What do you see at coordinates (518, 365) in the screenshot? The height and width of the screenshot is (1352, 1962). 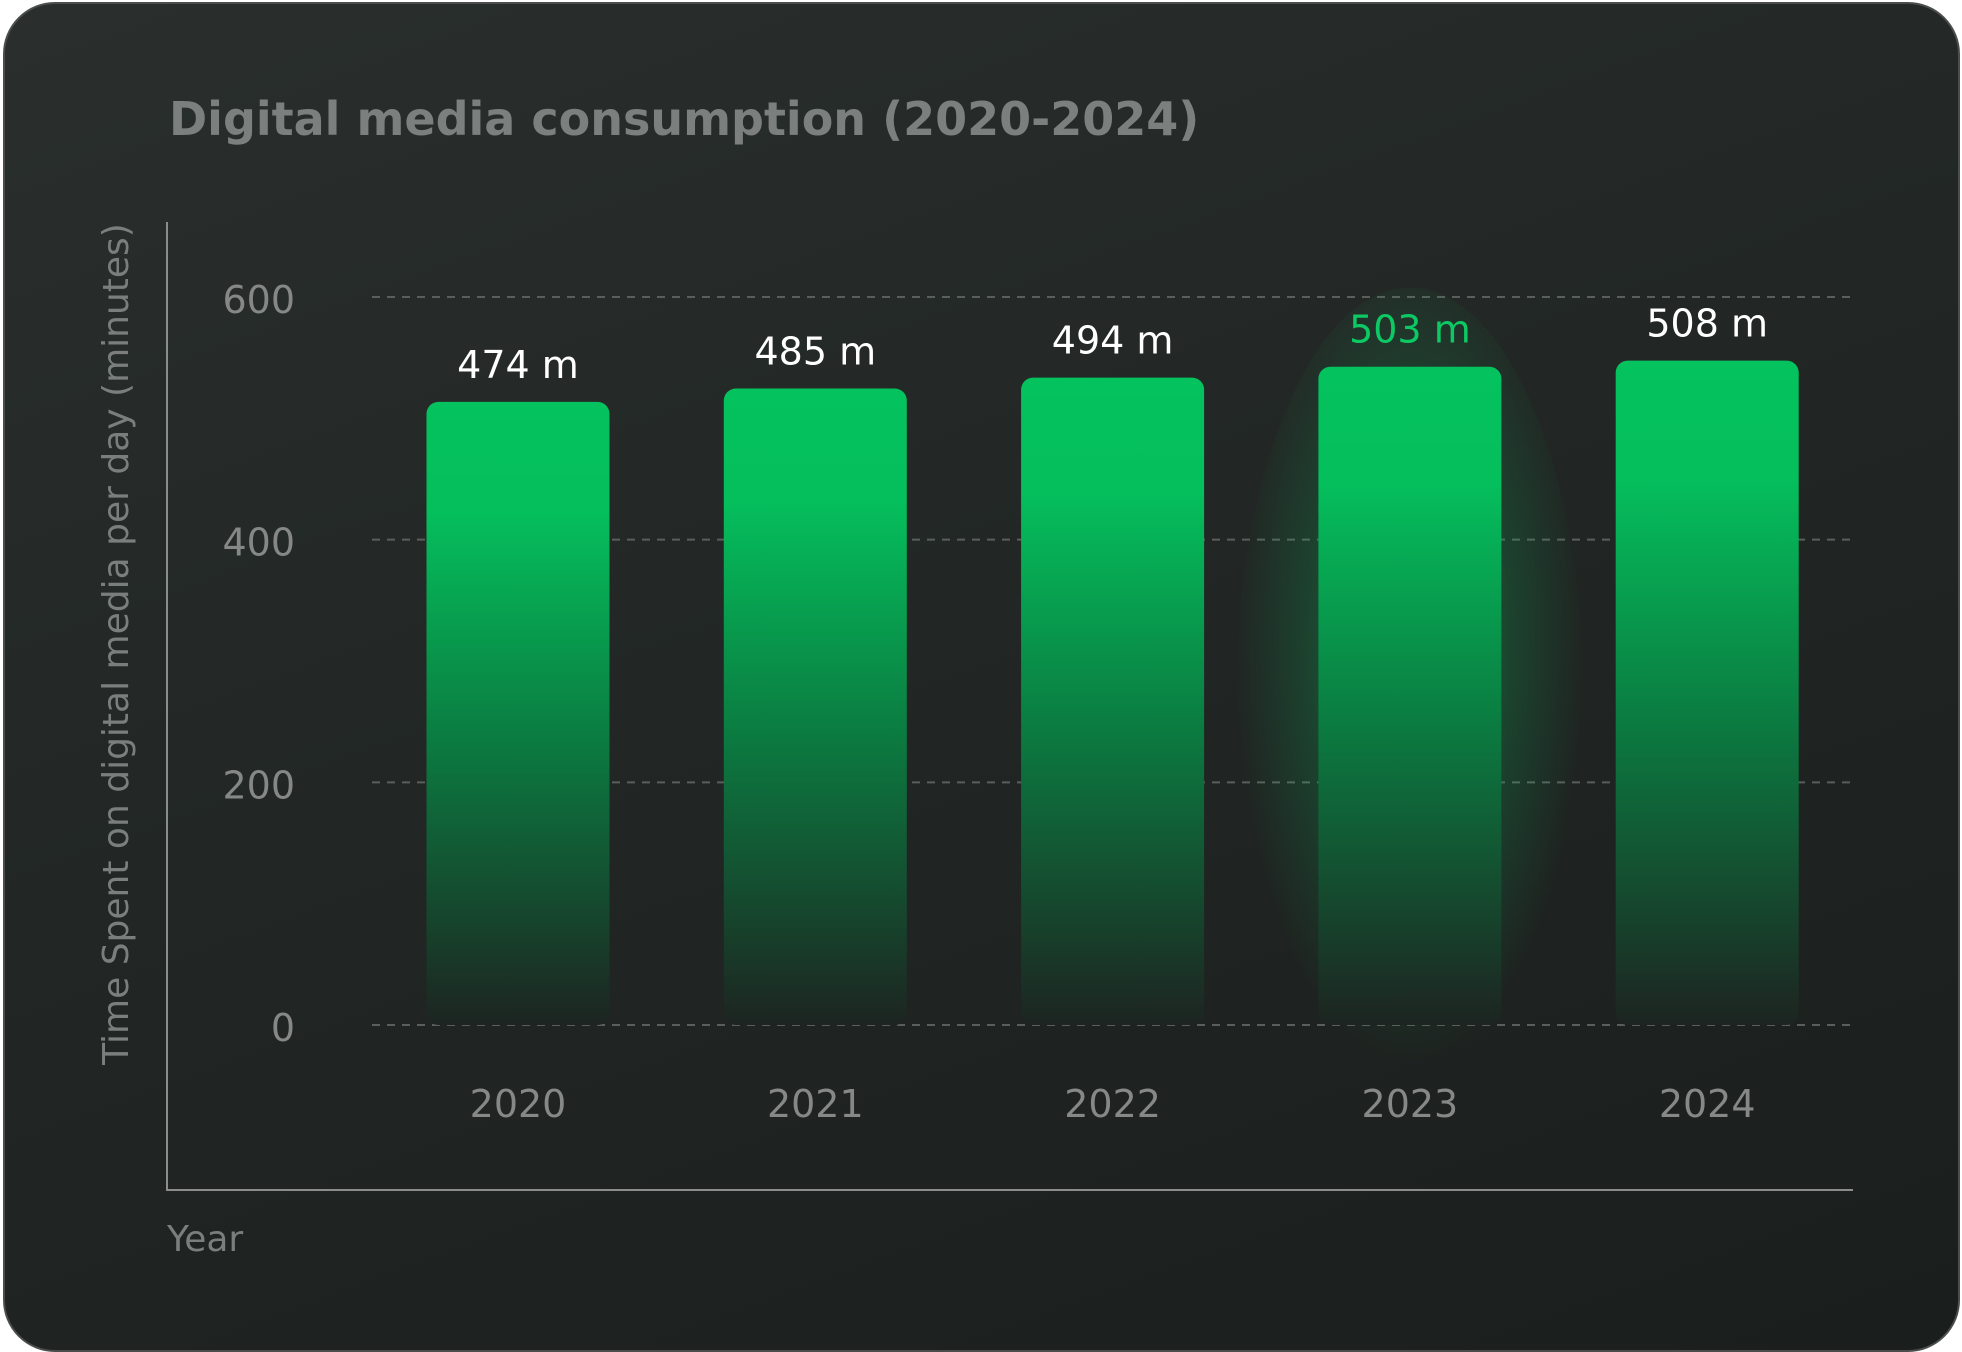 I see `bar-value-label: 474 m` at bounding box center [518, 365].